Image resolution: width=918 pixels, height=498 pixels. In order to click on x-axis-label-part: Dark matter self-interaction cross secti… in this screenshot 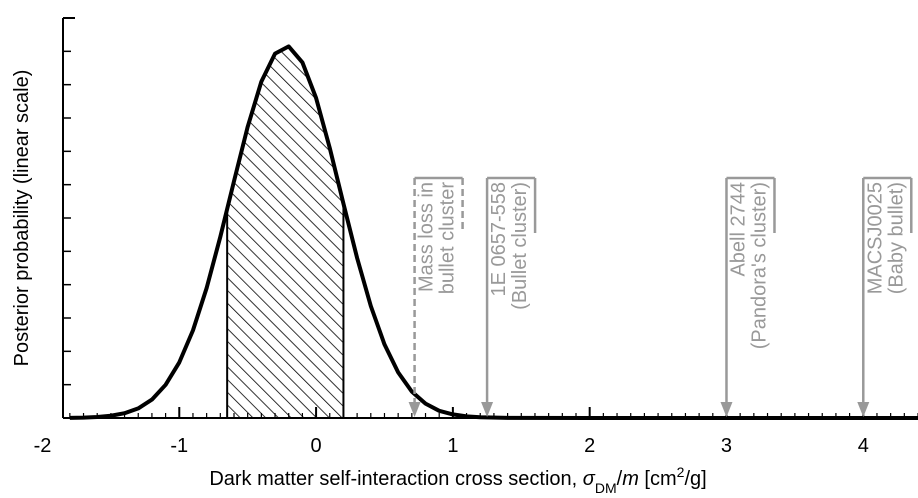, I will do `click(395, 479)`.